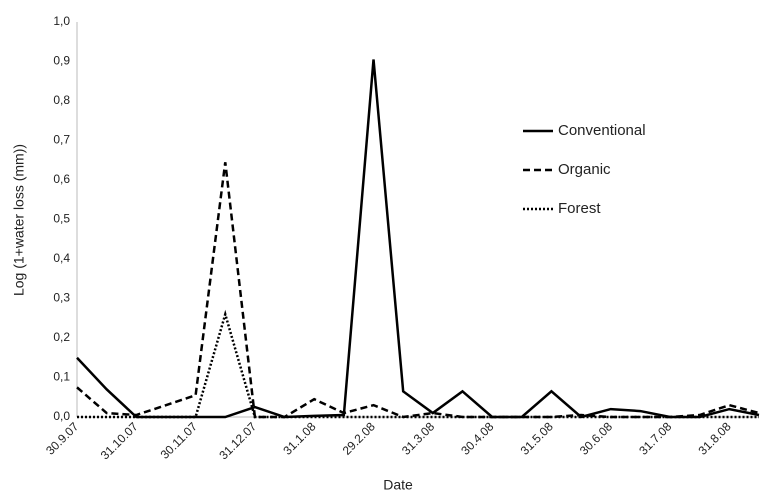  I want to click on x-tick-label: 31.10.07, so click(119, 440).